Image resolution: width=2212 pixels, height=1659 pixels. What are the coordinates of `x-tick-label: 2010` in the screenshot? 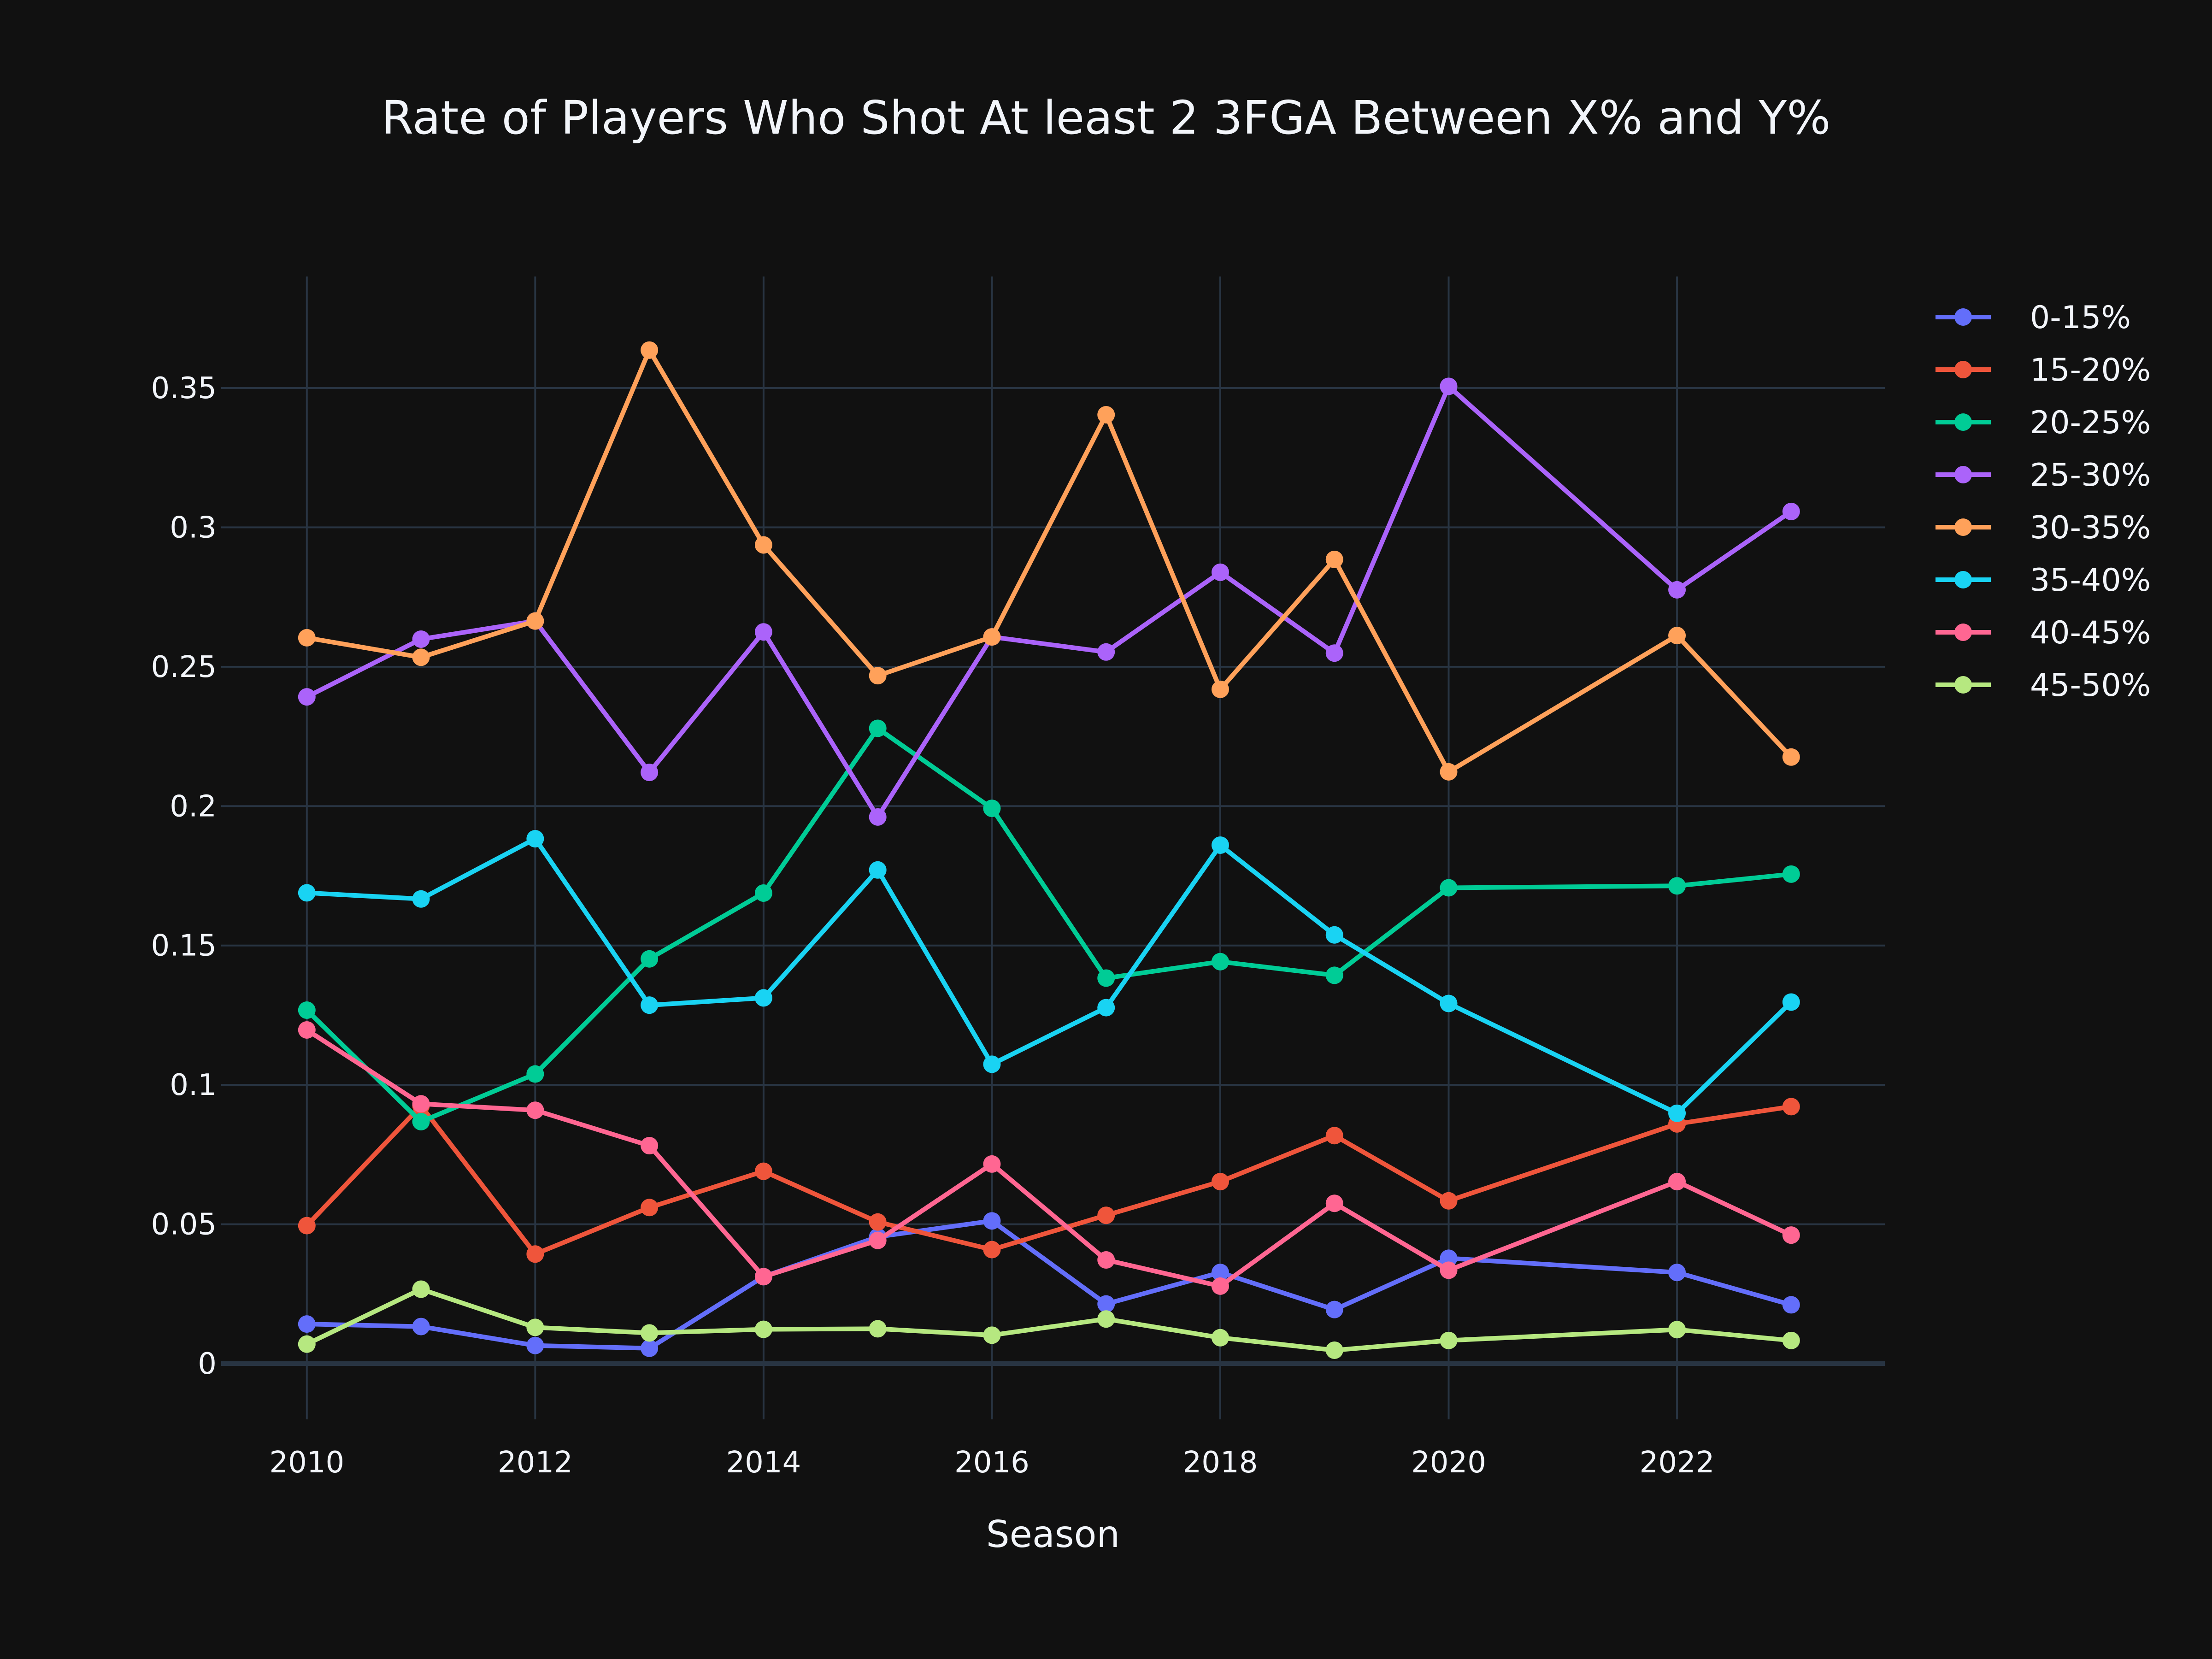 It's located at (306, 1463).